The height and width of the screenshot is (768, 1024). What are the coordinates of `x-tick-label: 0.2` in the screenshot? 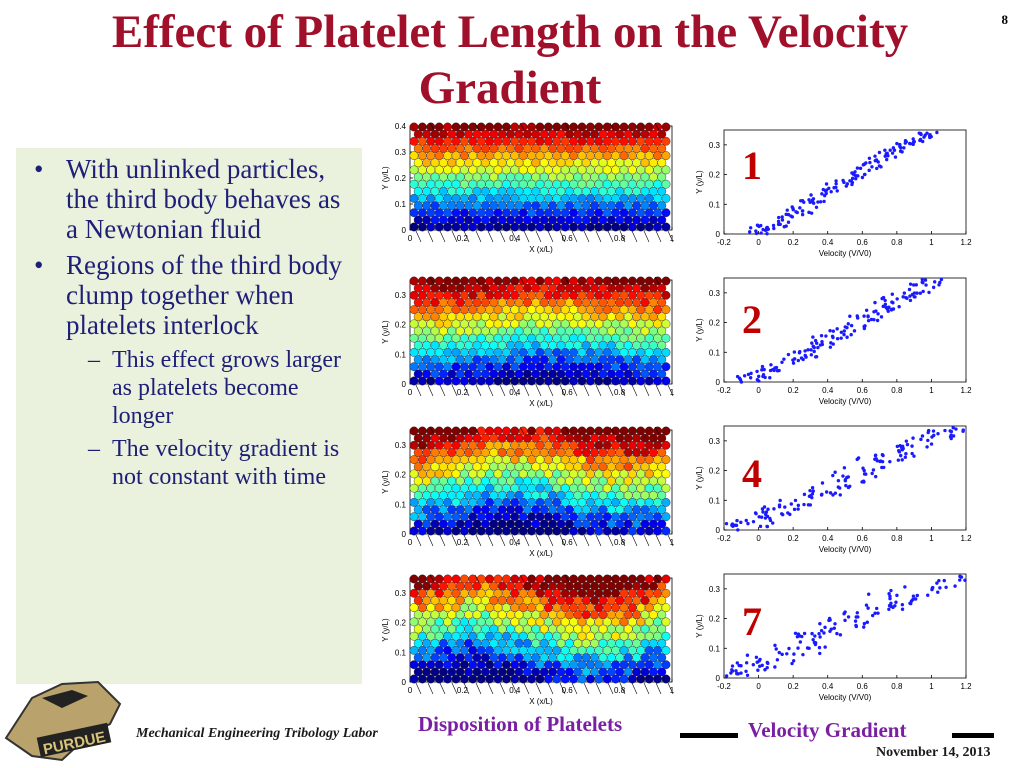 It's located at (794, 242).